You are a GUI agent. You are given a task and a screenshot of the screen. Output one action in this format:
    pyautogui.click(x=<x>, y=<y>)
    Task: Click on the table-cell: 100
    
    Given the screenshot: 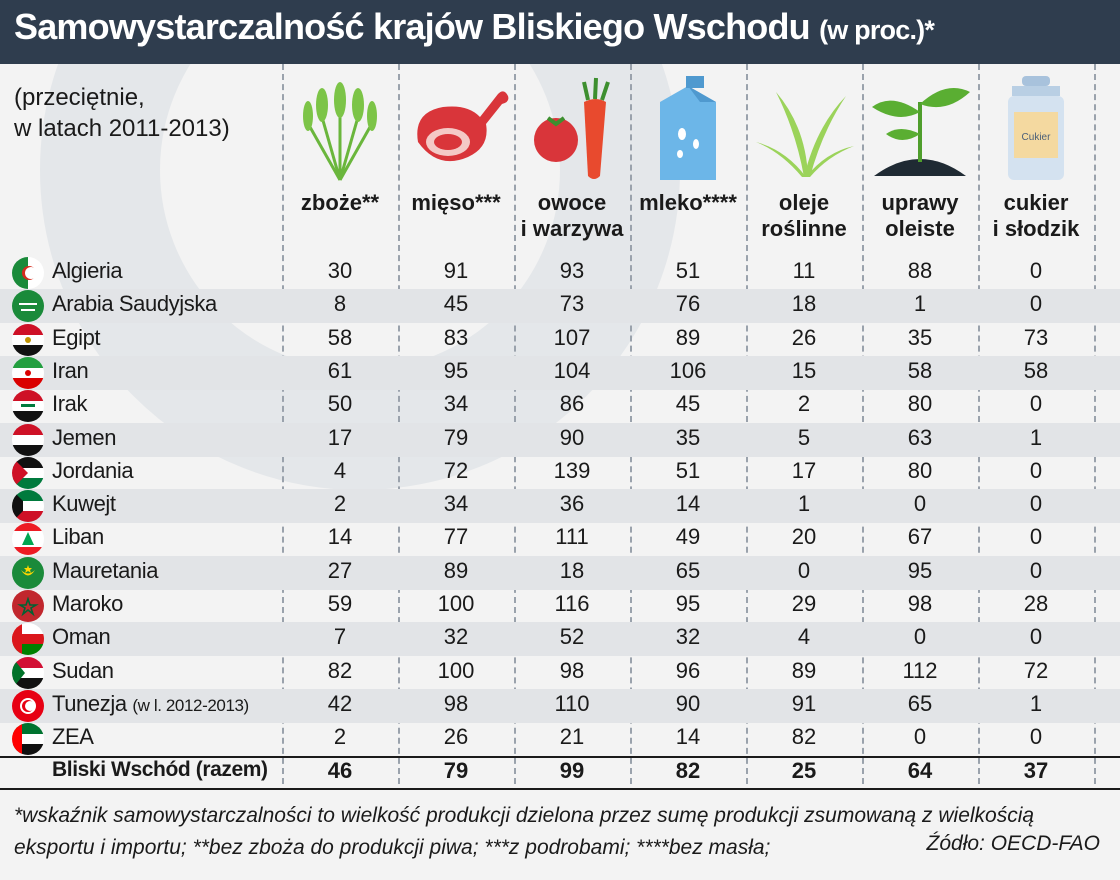 What is the action you would take?
    pyautogui.click(x=456, y=670)
    